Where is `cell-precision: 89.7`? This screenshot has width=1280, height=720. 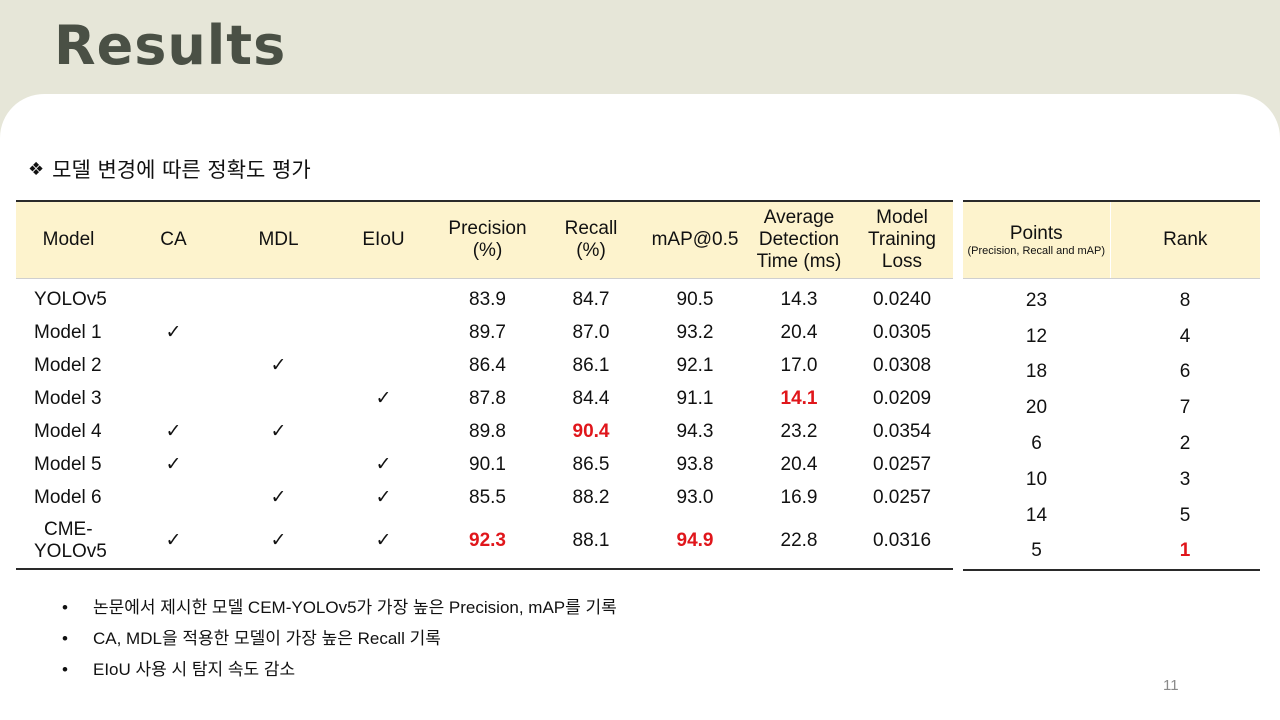 cell-precision: 89.7 is located at coordinates (487, 332).